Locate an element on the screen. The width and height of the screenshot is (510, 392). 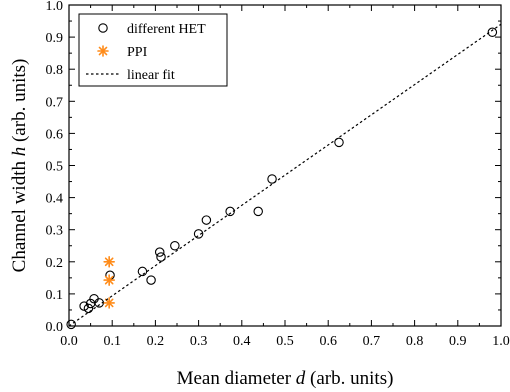
legend-label: PPI is located at coordinates (137, 52).